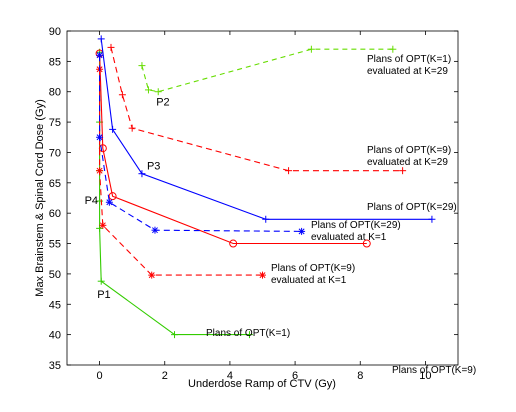  What do you see at coordinates (230, 376) in the screenshot?
I see `x-tick-label: 4` at bounding box center [230, 376].